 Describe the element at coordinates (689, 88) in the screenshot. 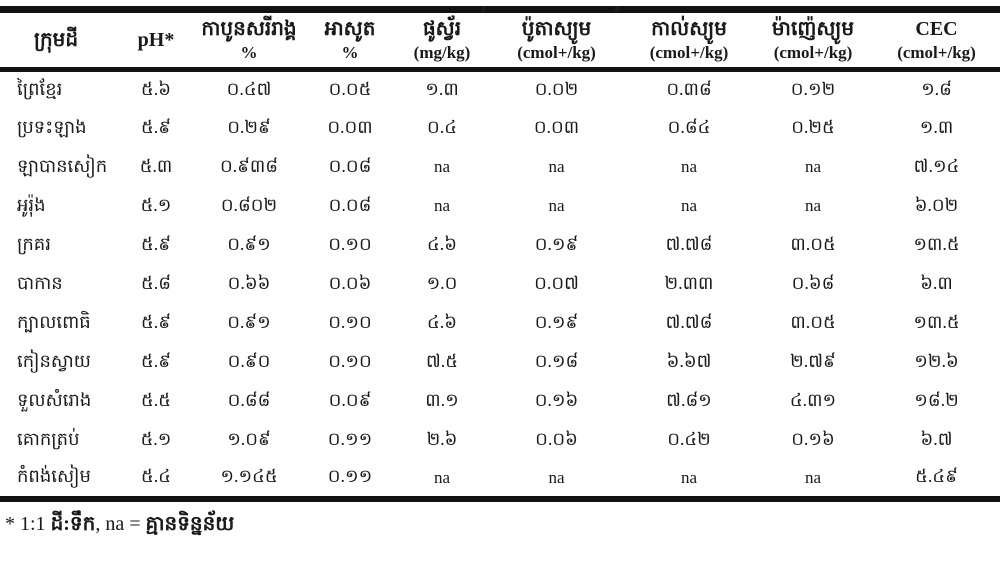

I see `value-cell: ០.៣៨` at that location.